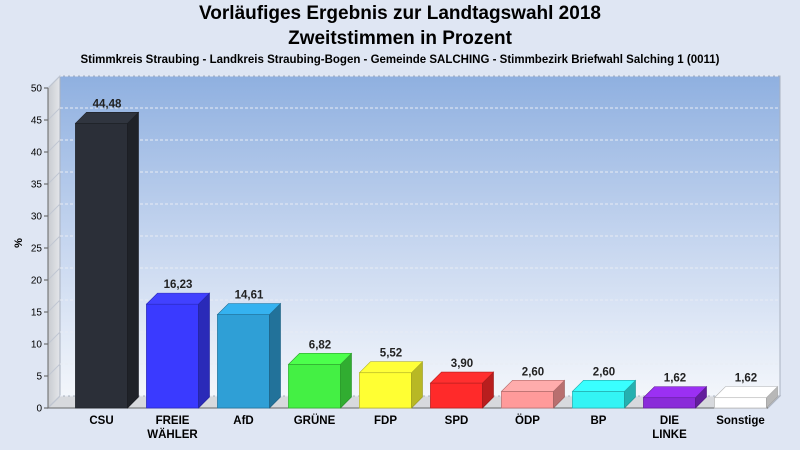  Describe the element at coordinates (37, 89) in the screenshot. I see `y-tick-label: 50` at that location.